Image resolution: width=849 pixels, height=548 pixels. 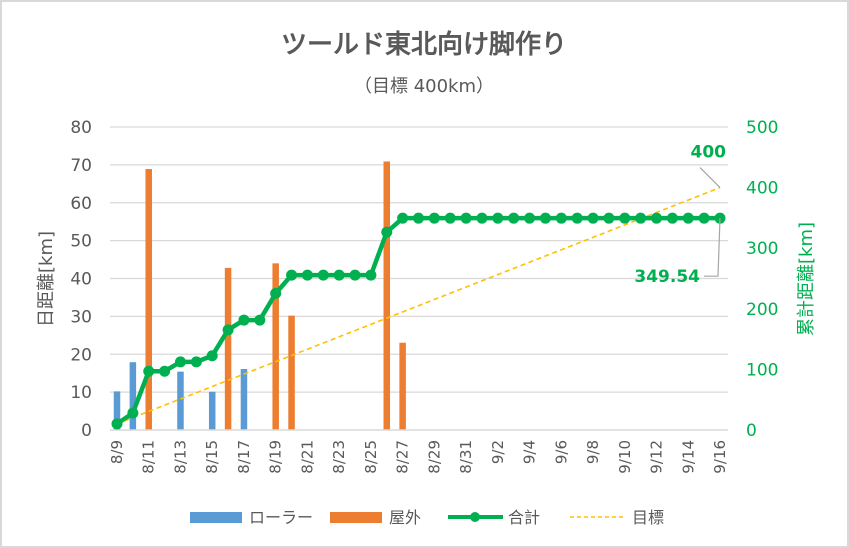 I want to click on legend-label-outdoor: 屋外, so click(x=405, y=517).